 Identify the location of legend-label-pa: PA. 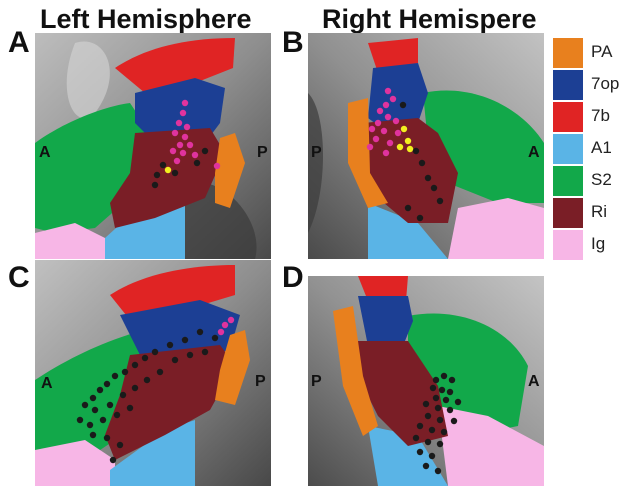
(602, 51).